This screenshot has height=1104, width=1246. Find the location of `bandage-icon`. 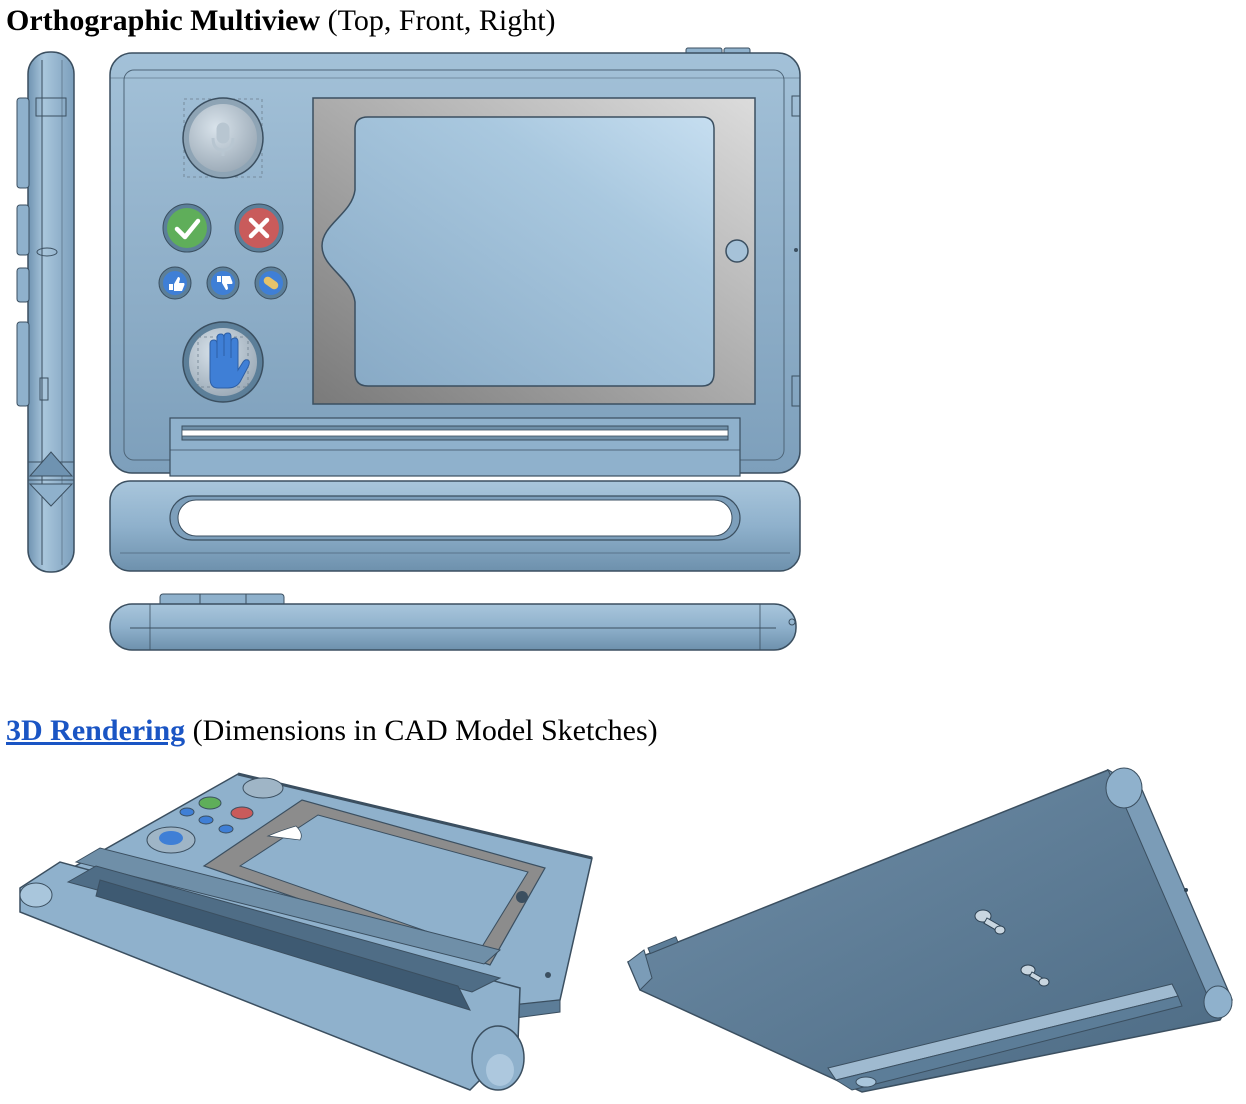

bandage-icon is located at coordinates (271, 283).